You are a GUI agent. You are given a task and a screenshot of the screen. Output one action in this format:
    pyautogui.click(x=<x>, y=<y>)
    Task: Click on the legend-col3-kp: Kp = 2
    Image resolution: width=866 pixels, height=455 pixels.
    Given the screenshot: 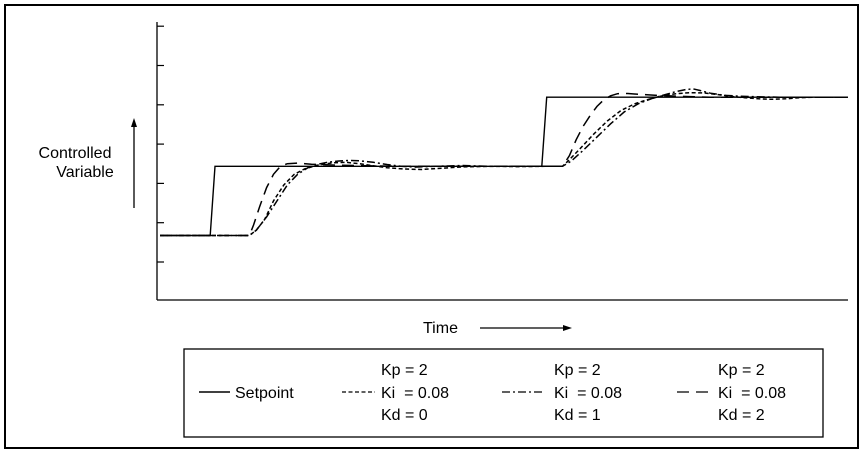 What is the action you would take?
    pyautogui.click(x=741, y=370)
    